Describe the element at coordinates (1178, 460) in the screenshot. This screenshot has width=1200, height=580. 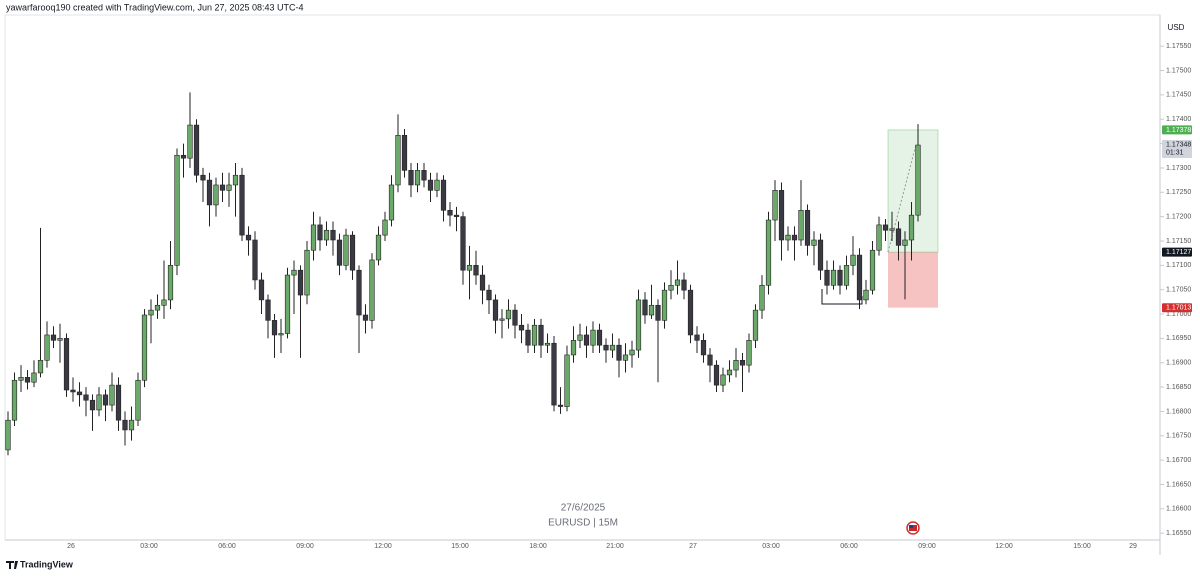
I see `y-tick-label: 1.16700` at that location.